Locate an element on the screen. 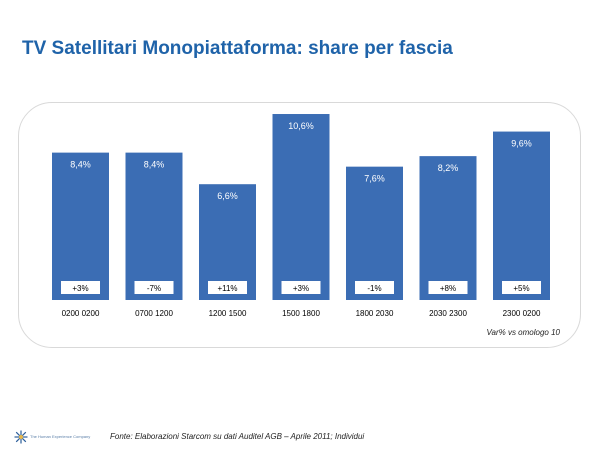 This screenshot has width=600, height=450. change-label: -7% is located at coordinates (154, 288).